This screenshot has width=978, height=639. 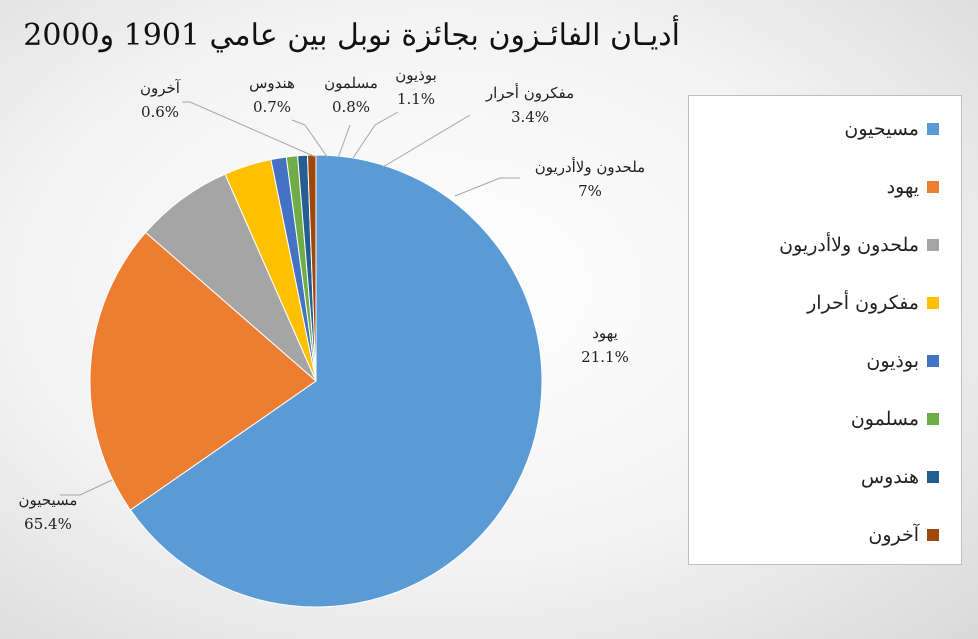 What do you see at coordinates (160, 88) in the screenshot?
I see `slice-label-name-8: آخرون` at bounding box center [160, 88].